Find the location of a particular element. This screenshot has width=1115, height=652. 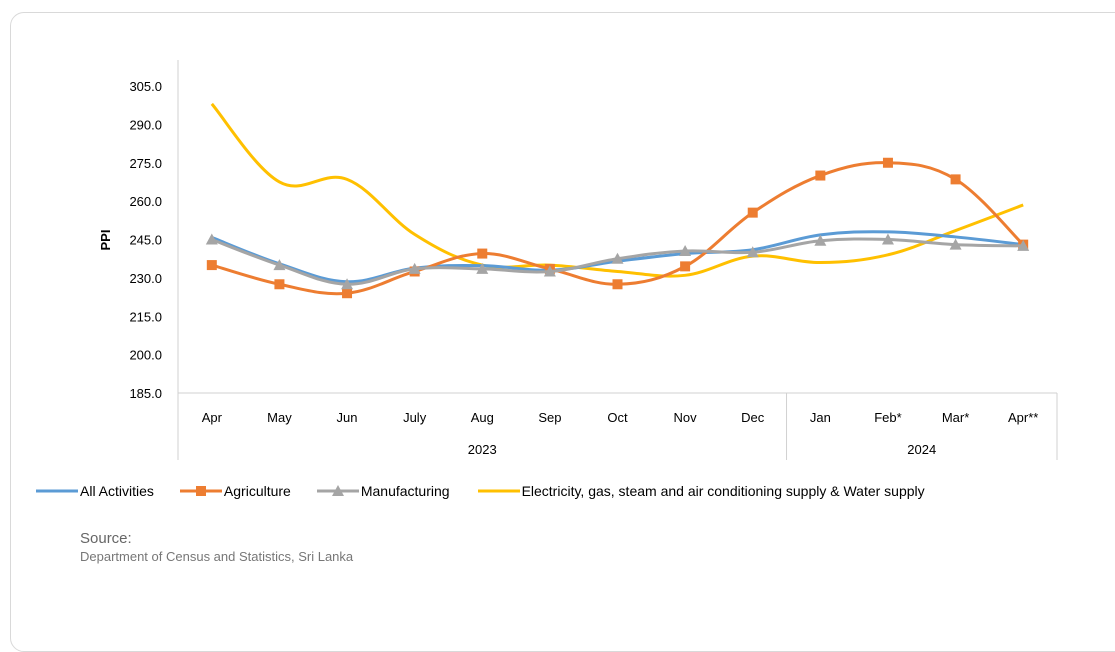

x-group-label: 2023 is located at coordinates (482, 449).